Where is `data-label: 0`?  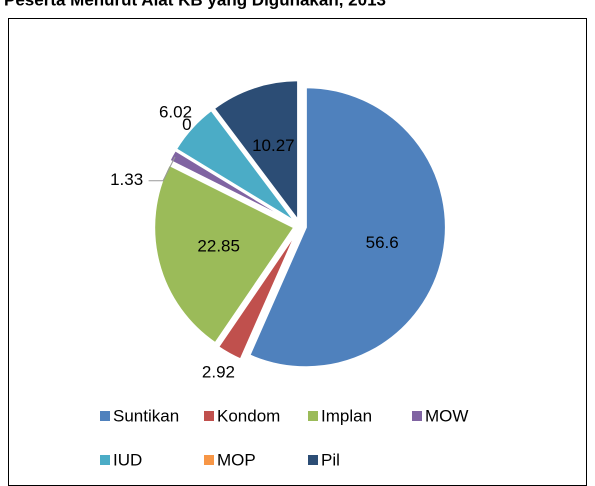
data-label: 0 is located at coordinates (186, 124).